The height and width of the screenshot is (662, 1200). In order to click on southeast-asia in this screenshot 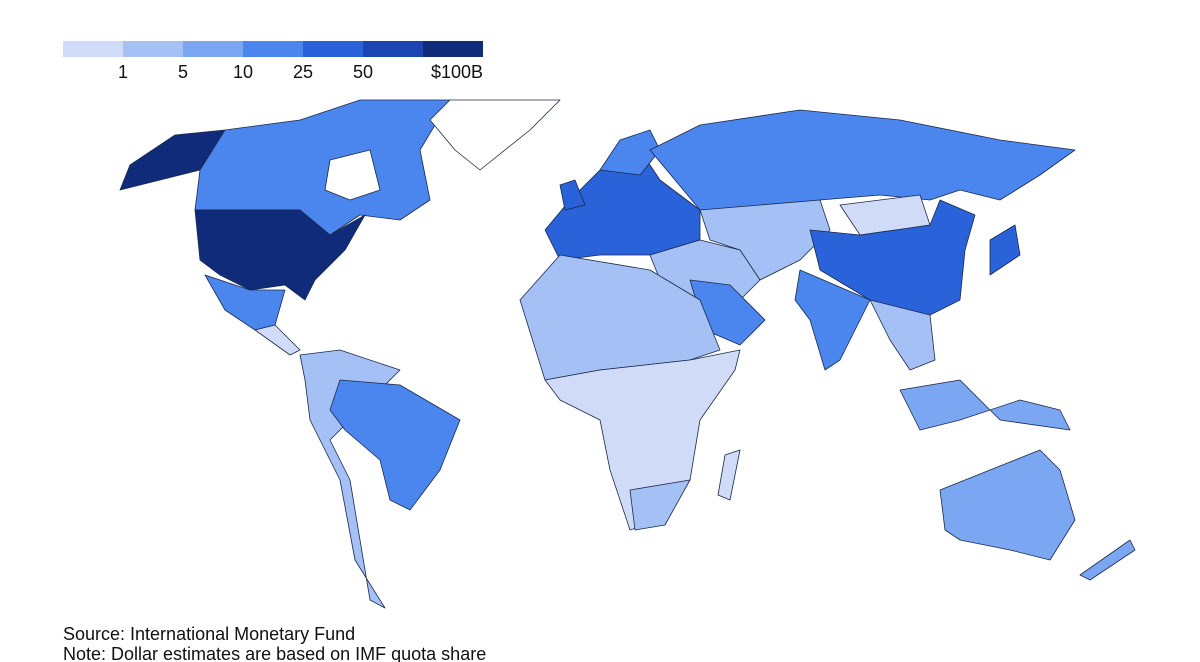, I will do `click(902, 335)`.